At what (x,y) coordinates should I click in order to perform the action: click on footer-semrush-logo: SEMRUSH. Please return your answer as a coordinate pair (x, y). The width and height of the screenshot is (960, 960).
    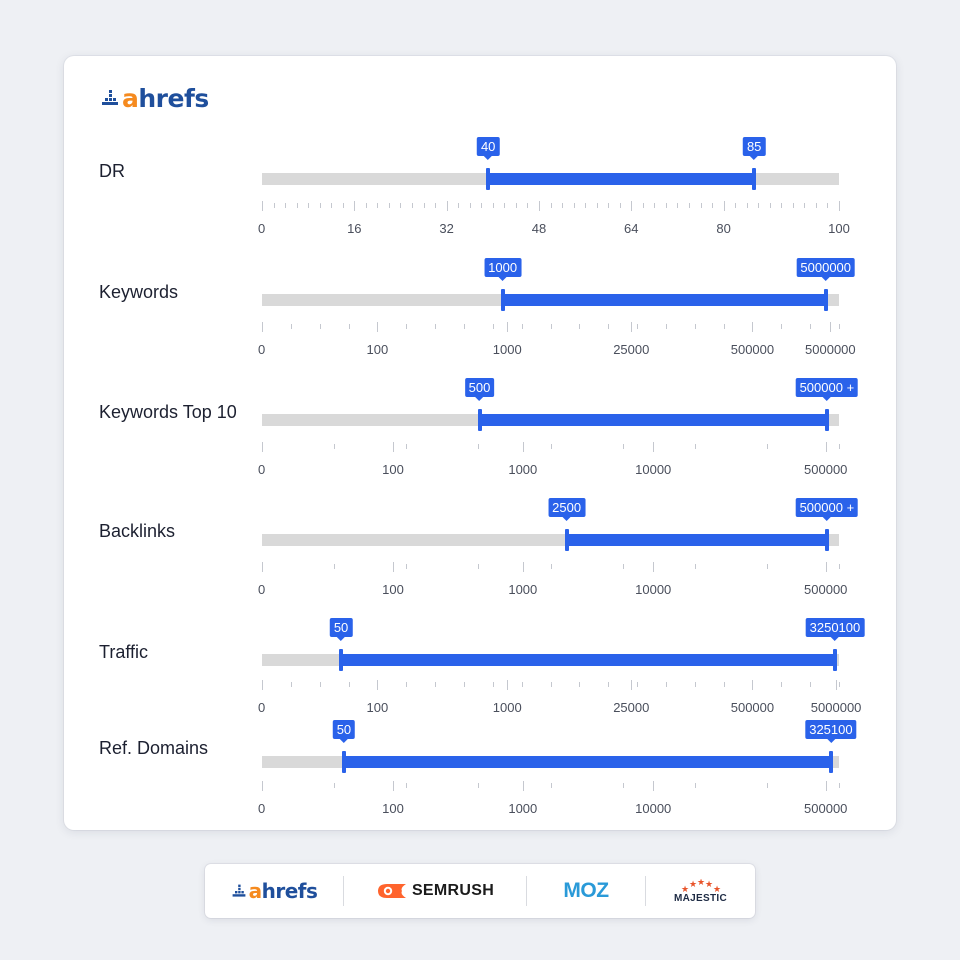
    Looking at the image, I should click on (435, 891).